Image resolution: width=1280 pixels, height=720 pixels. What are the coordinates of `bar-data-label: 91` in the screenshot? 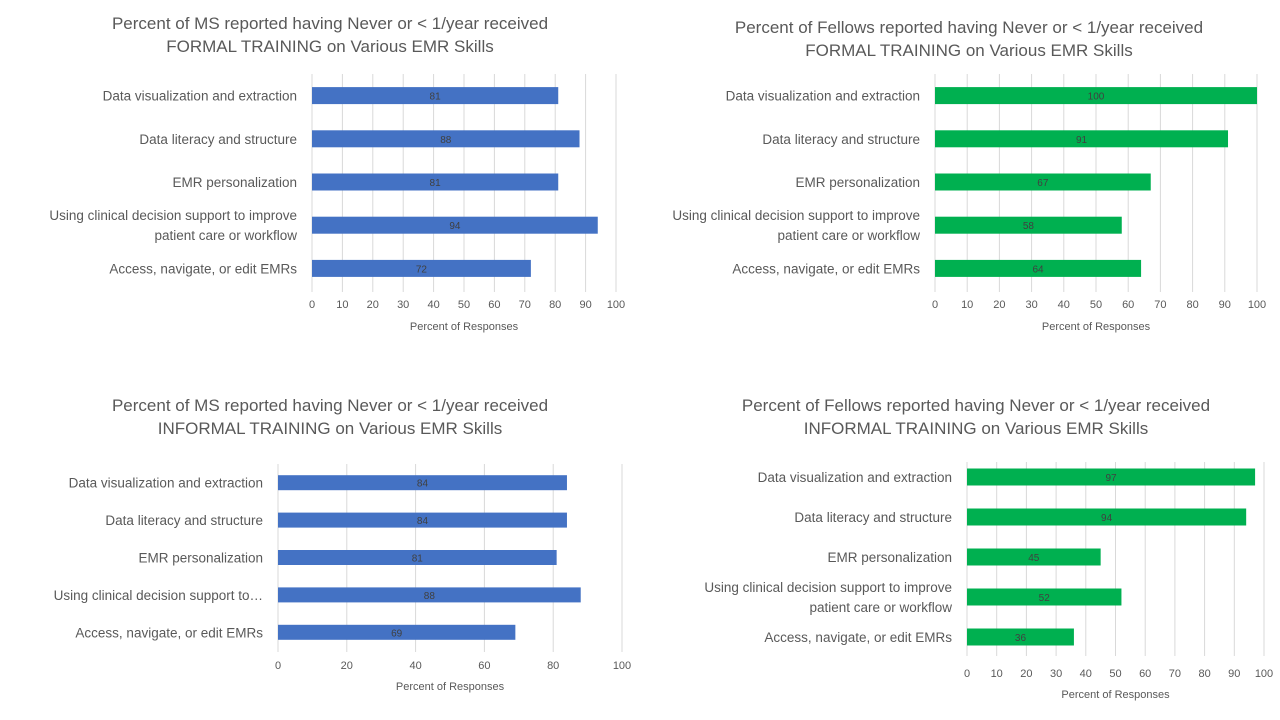 It's located at (1082, 140).